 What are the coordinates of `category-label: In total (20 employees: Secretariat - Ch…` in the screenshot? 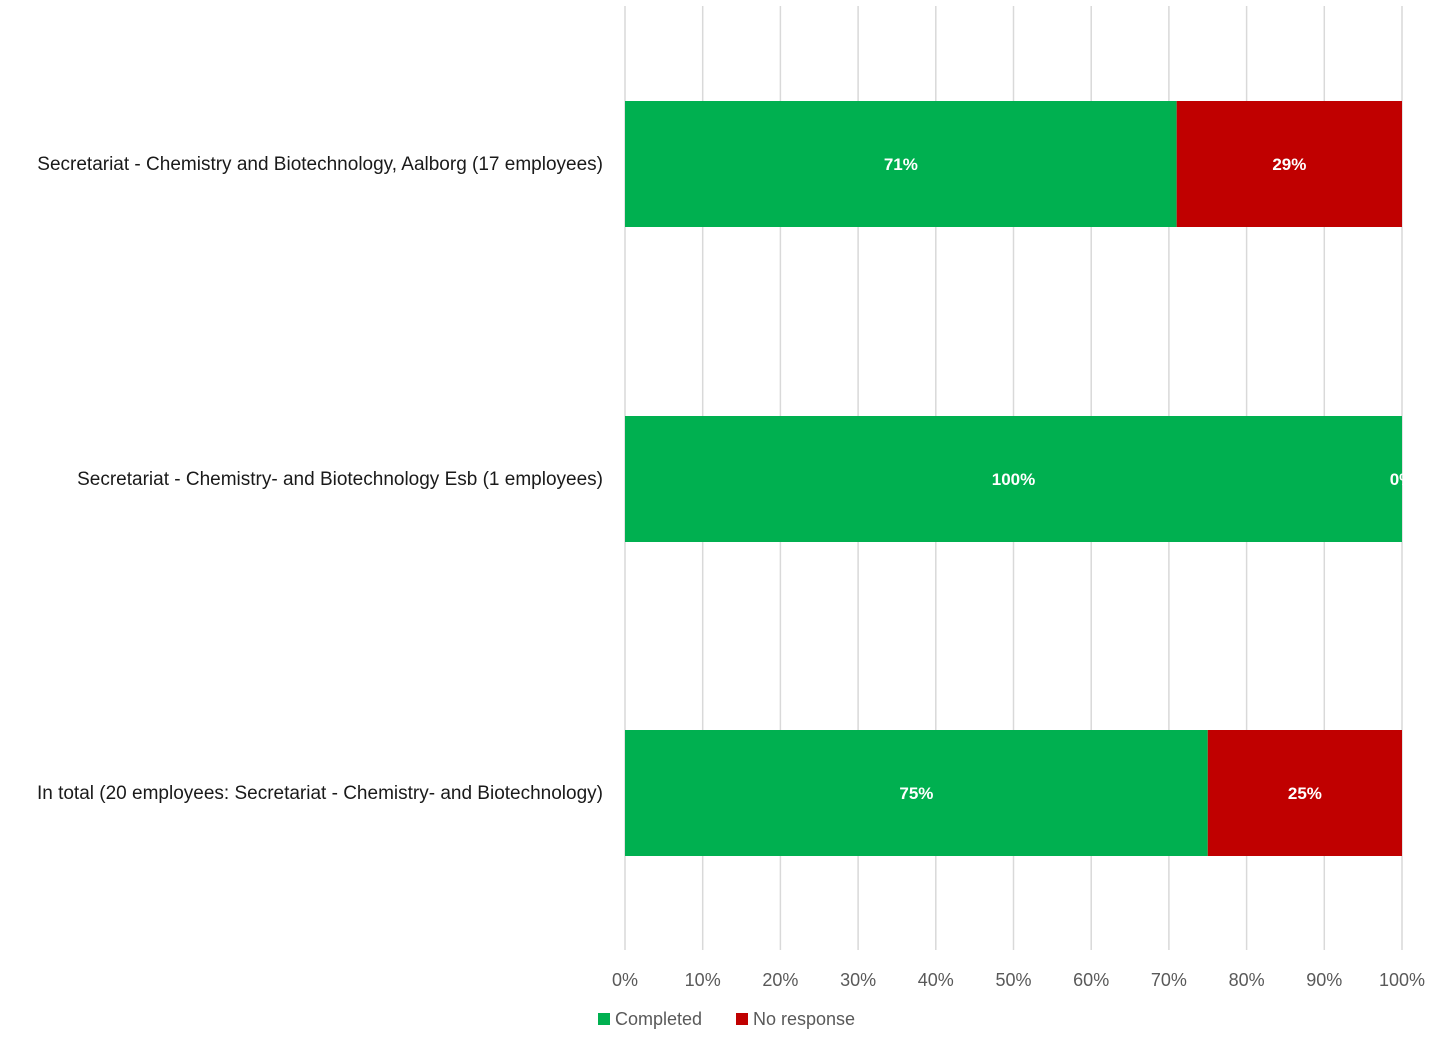 It's located at (320, 793).